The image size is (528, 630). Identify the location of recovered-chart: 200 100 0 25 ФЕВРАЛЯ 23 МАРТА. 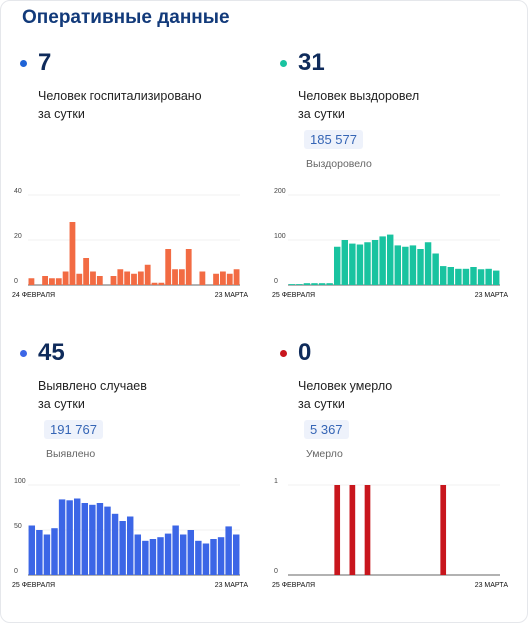
(395, 245).